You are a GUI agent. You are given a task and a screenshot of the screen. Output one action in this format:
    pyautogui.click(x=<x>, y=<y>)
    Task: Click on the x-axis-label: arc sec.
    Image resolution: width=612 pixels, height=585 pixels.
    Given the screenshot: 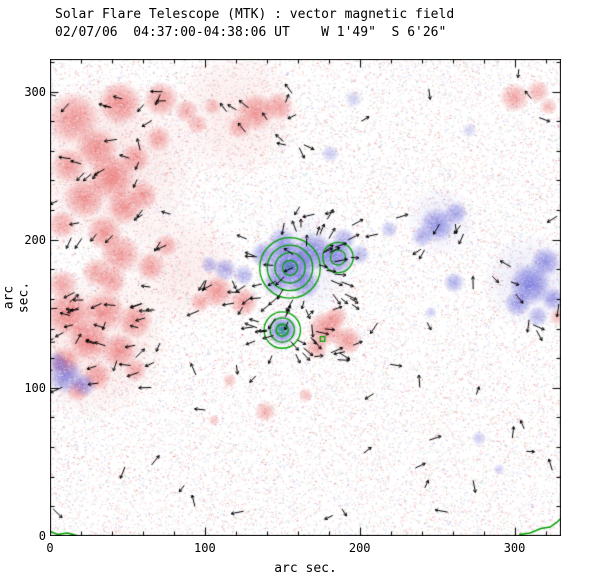 What is the action you would take?
    pyautogui.click(x=305, y=568)
    